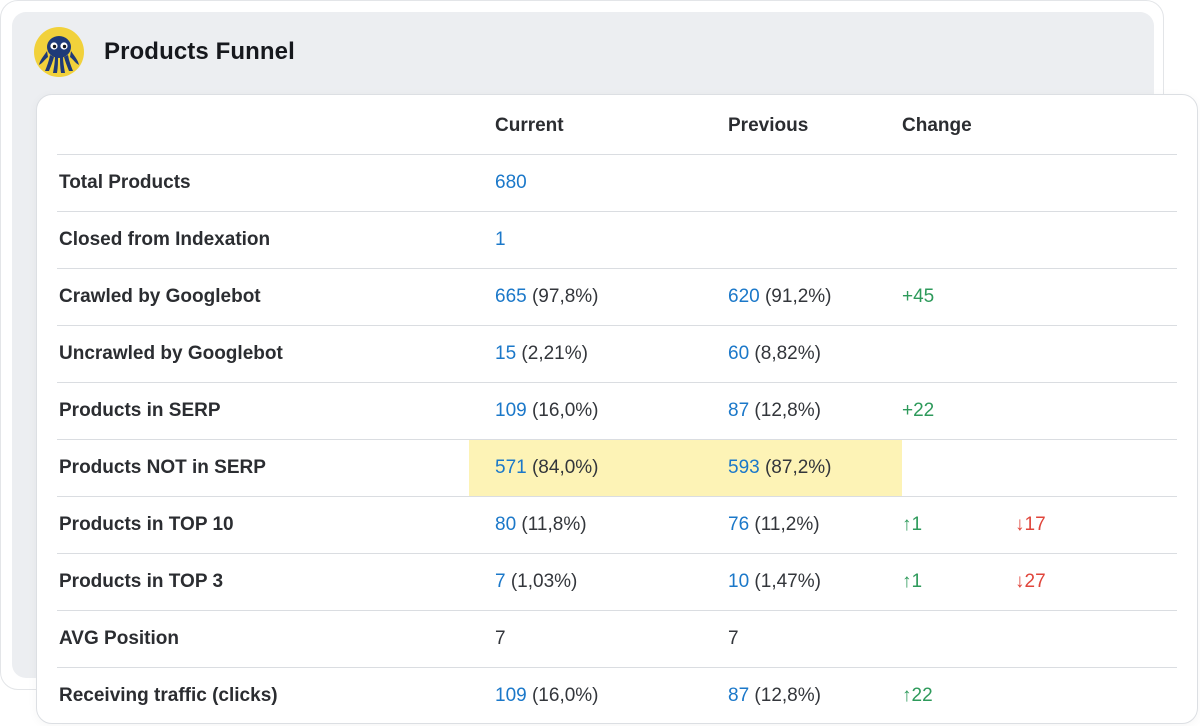 This screenshot has width=1200, height=726. I want to click on previous-percent: (11,2%), so click(787, 524).